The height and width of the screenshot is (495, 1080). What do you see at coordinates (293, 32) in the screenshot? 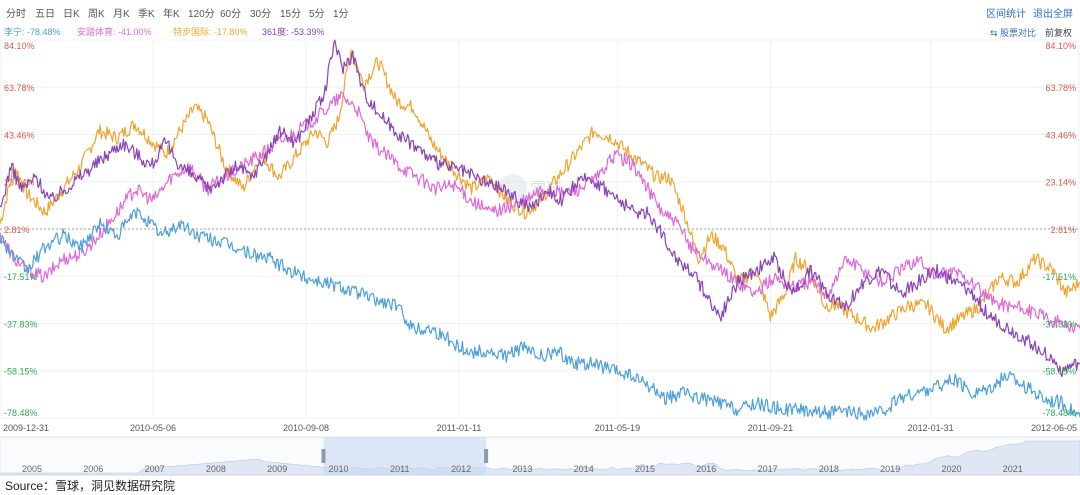
I see `legend-item-361: 361度: -53.39%` at bounding box center [293, 32].